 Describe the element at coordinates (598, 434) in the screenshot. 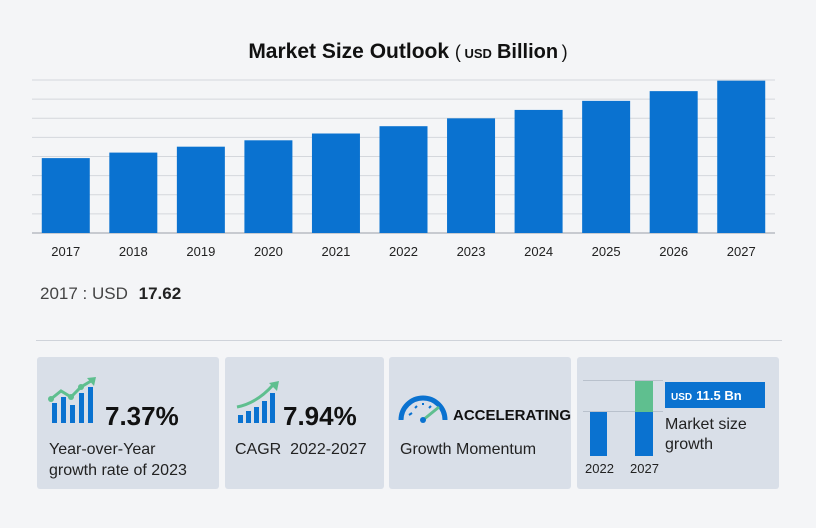

I see `mini-bar-2022` at that location.